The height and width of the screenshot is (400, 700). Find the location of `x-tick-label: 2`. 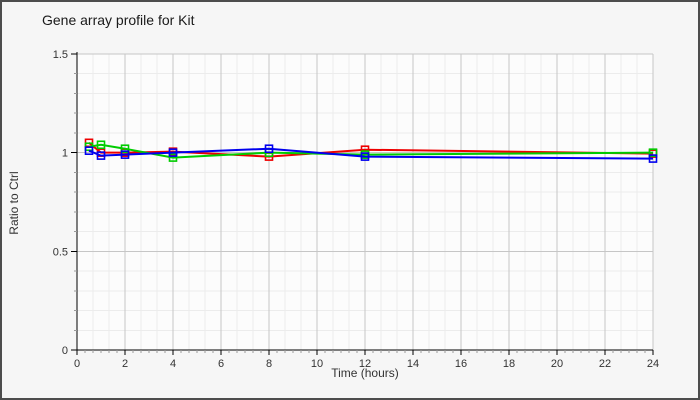

x-tick-label: 2 is located at coordinates (125, 364).